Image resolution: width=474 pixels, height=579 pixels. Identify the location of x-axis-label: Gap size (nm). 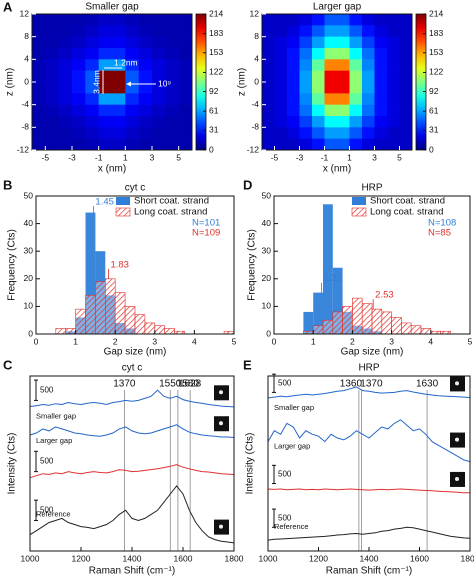
(372, 352).